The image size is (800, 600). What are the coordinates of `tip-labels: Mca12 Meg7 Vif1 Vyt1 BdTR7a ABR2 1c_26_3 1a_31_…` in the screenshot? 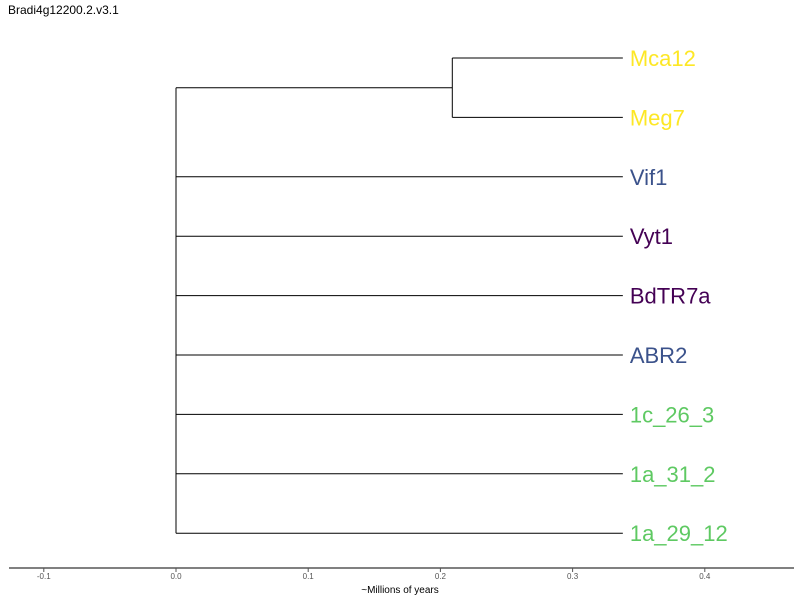 It's located at (679, 296).